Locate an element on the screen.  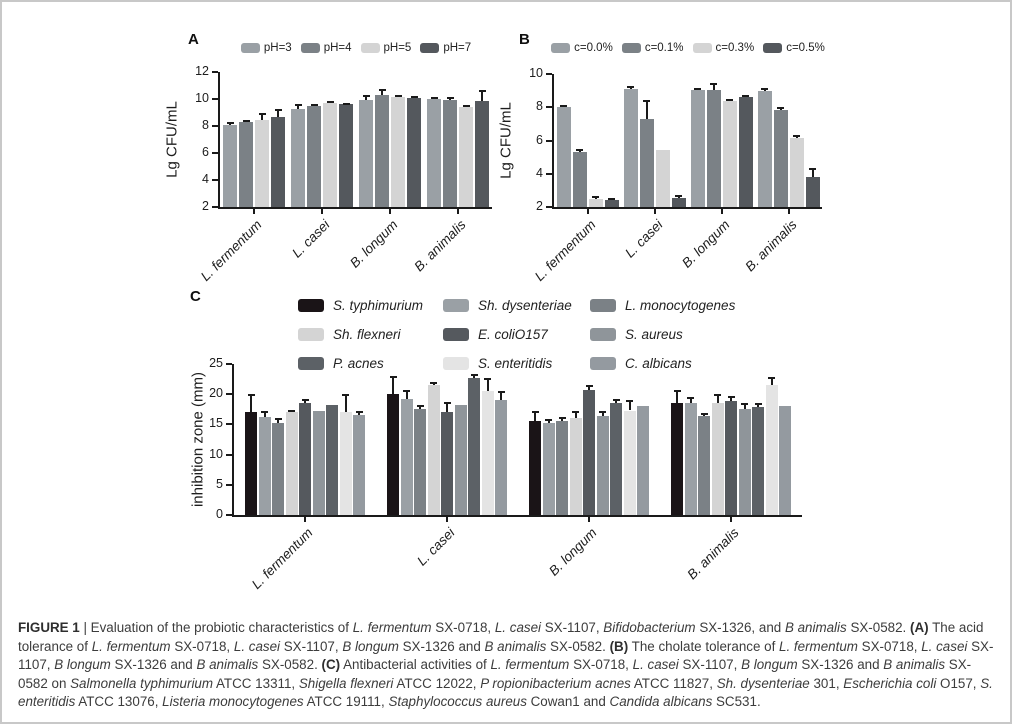
caption-segment: The acid tolerance of is located at coordinates (501, 637).